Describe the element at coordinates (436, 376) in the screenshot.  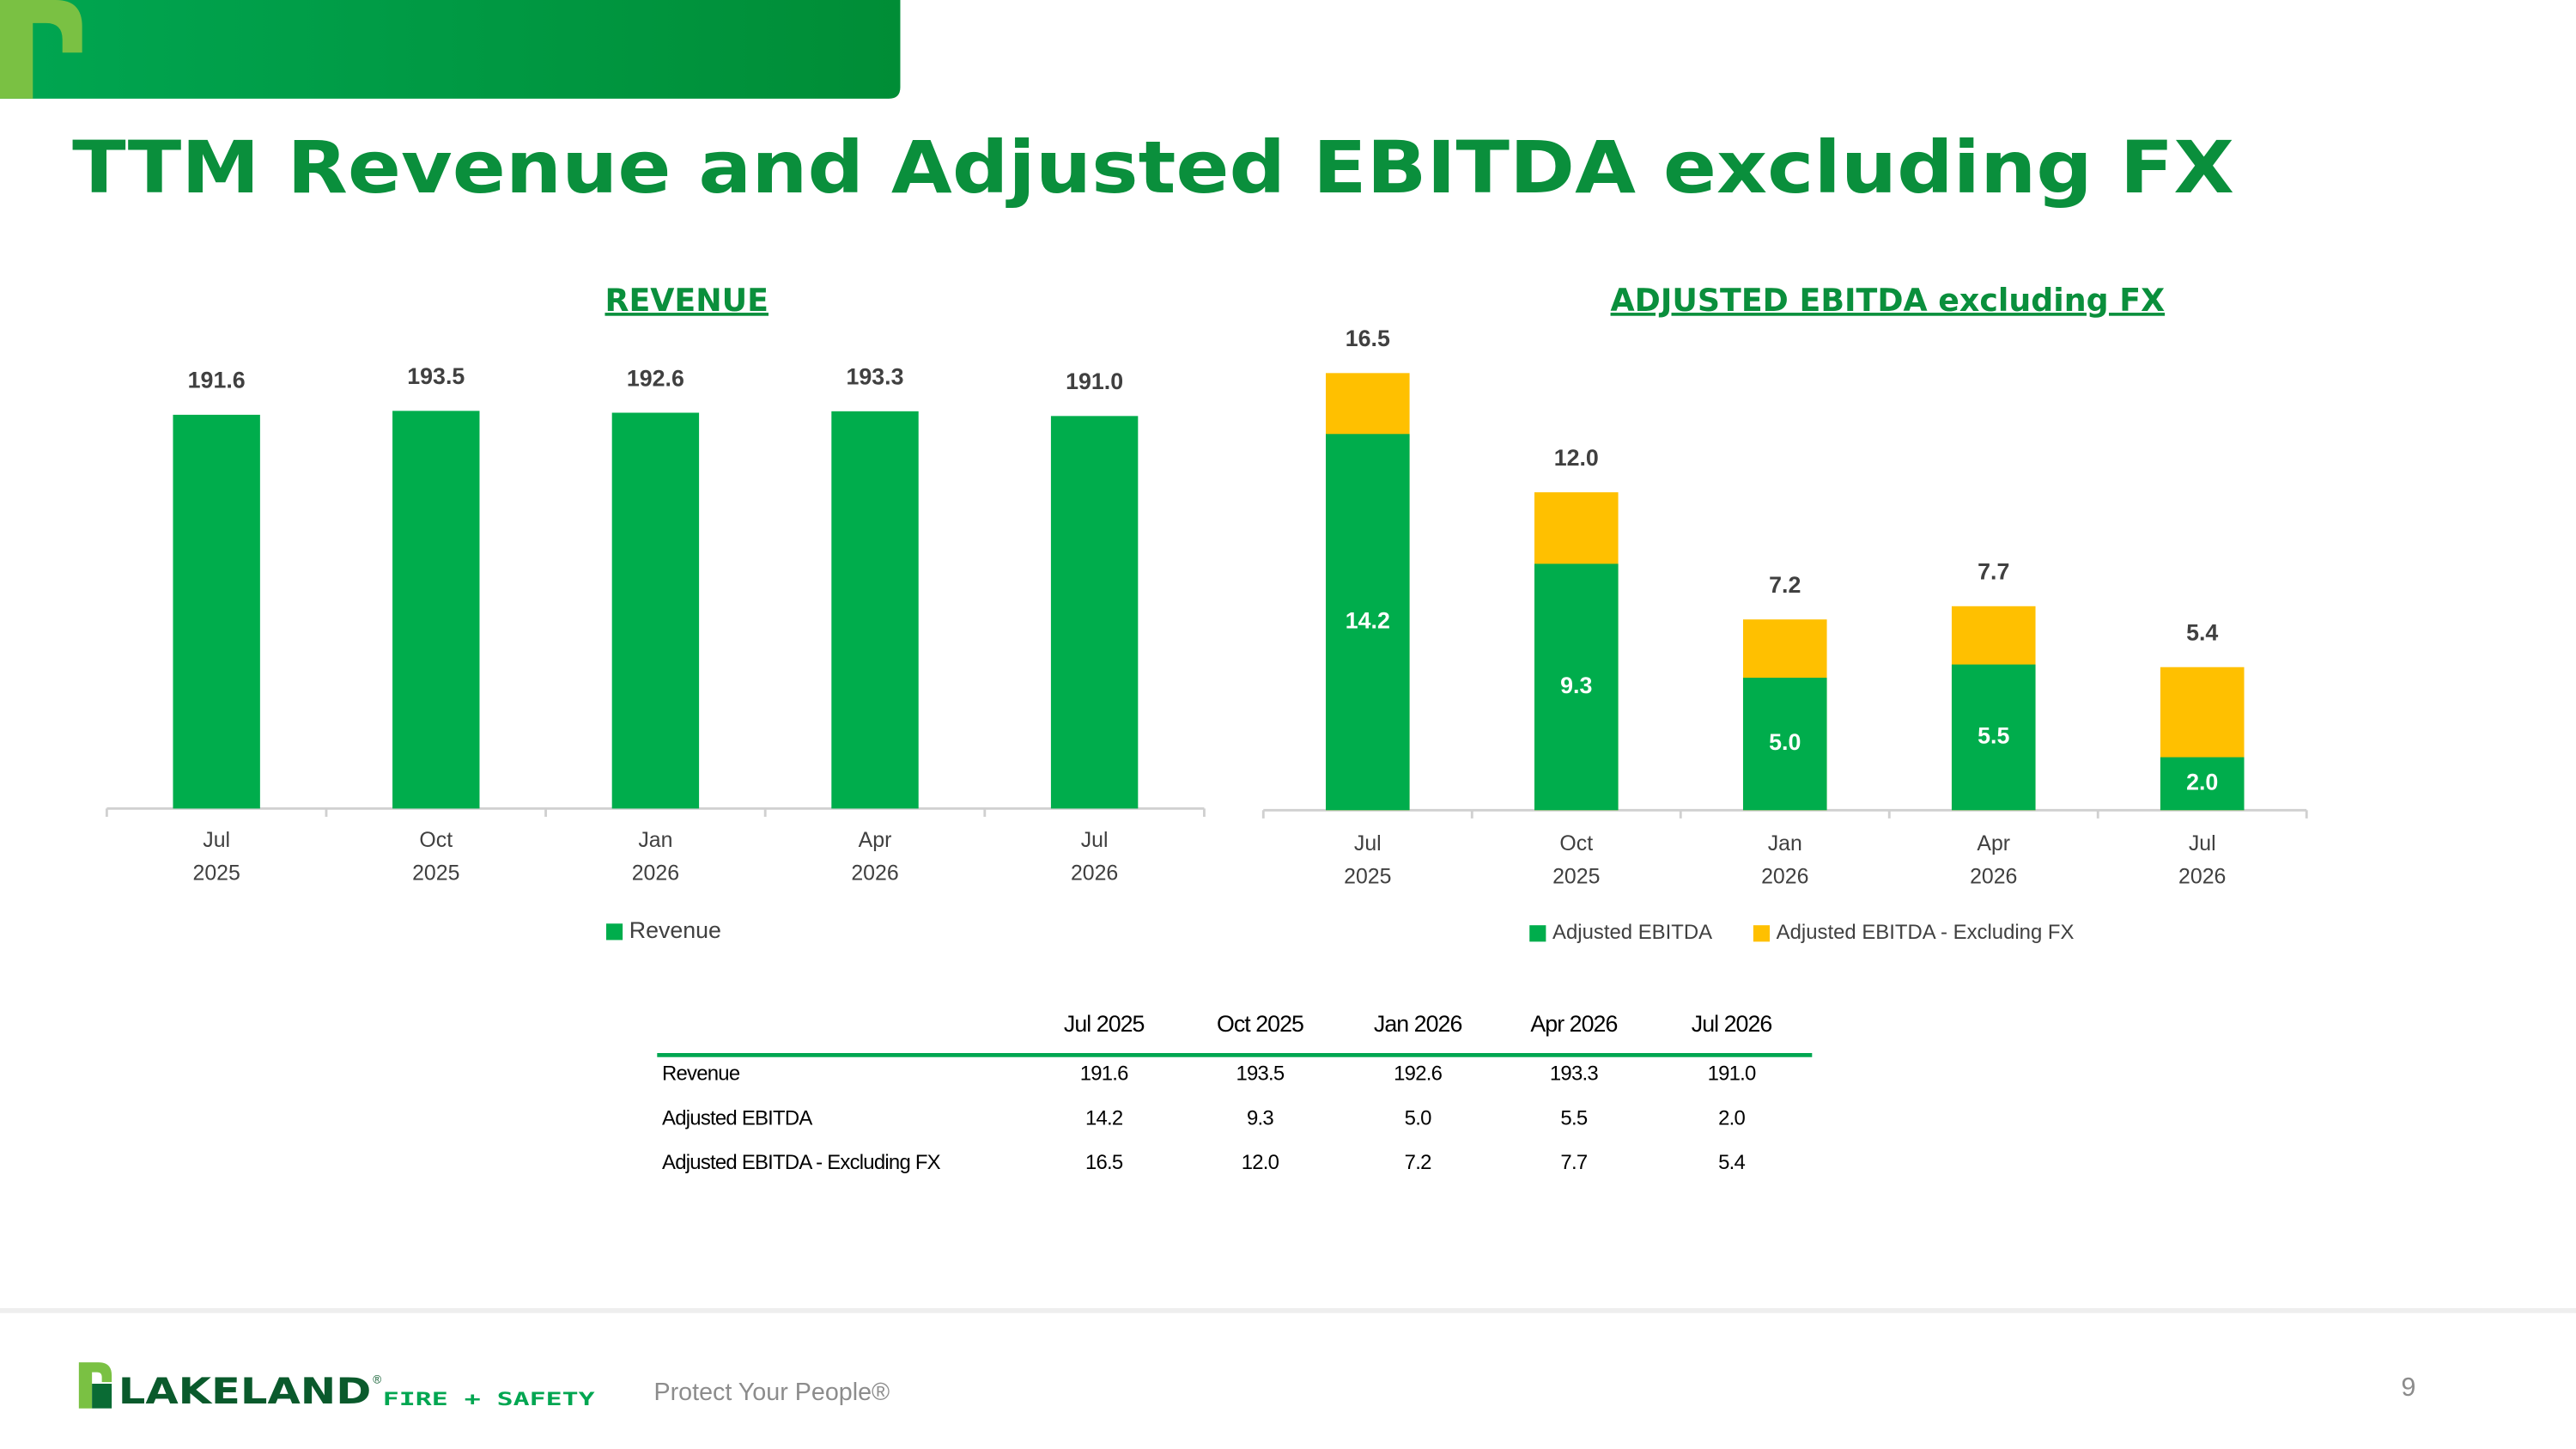
I see `data-label: 193.5` at that location.